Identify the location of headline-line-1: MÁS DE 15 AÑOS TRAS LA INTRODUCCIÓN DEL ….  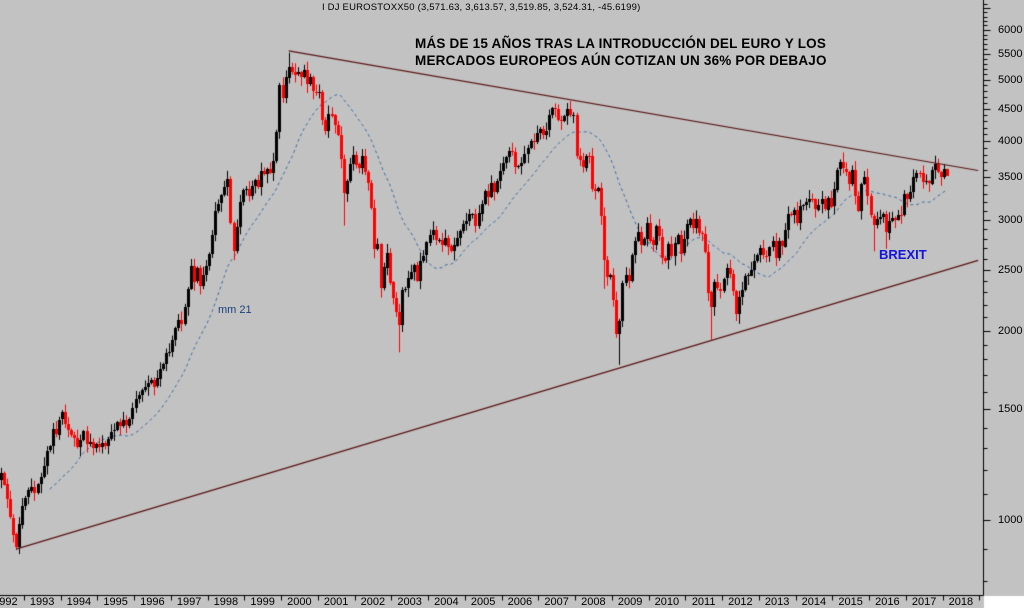
(621, 43).